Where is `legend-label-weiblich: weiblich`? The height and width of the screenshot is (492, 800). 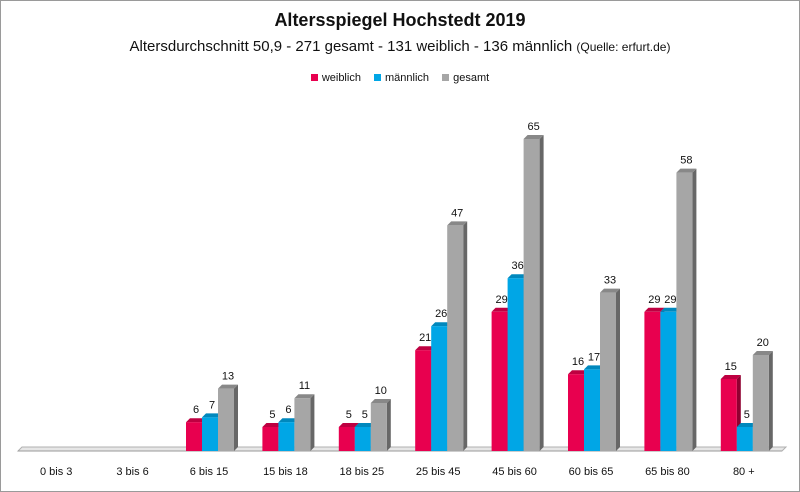
legend-label-weiblich: weiblich is located at coordinates (341, 78).